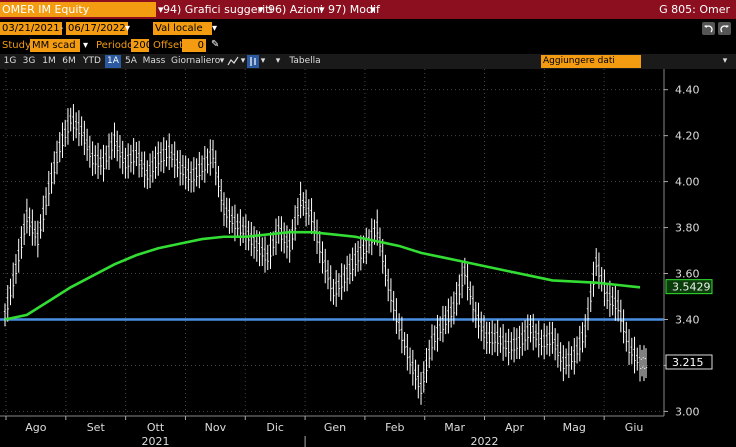 The width and height of the screenshot is (736, 447). What do you see at coordinates (277, 9) in the screenshot?
I see `actions-number: 96)` at bounding box center [277, 9].